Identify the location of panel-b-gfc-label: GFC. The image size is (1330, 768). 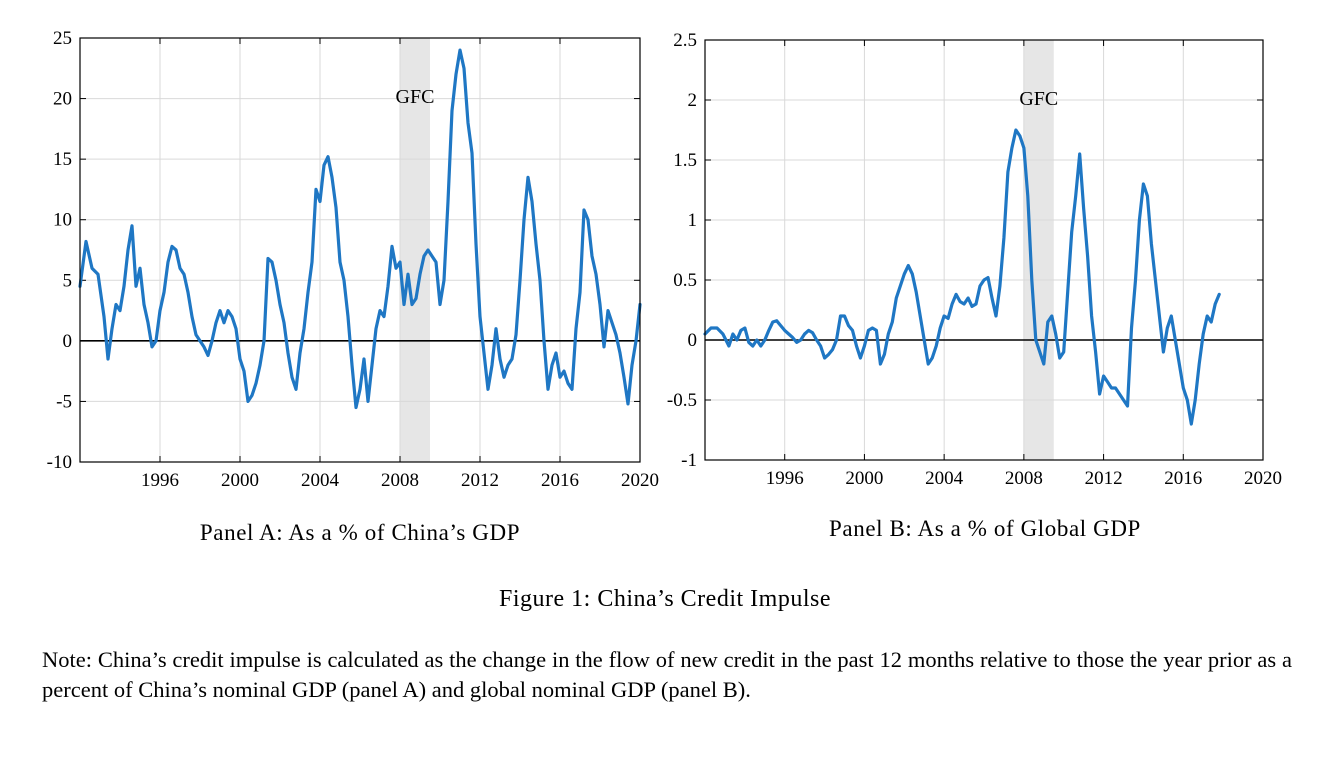
(1038, 99).